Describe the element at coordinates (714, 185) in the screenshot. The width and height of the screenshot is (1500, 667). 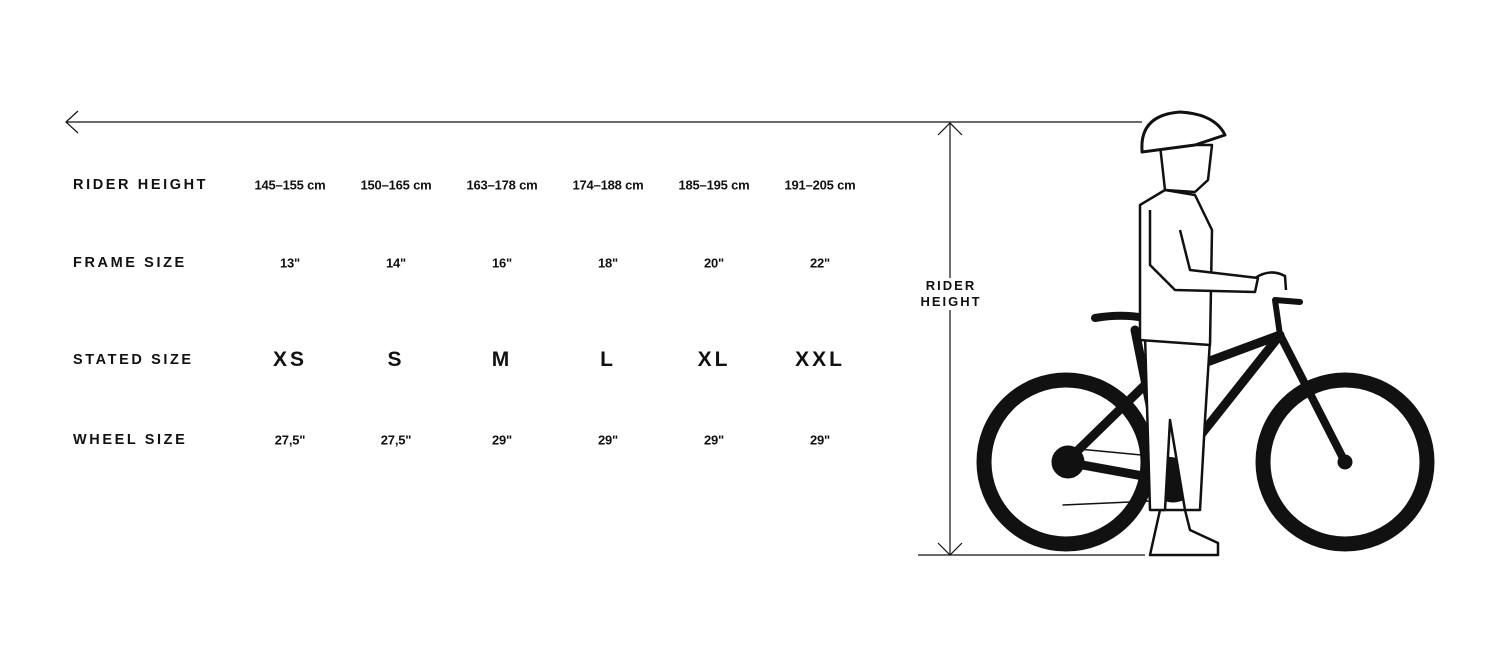
I see `size-cell: 185–195 cm` at that location.